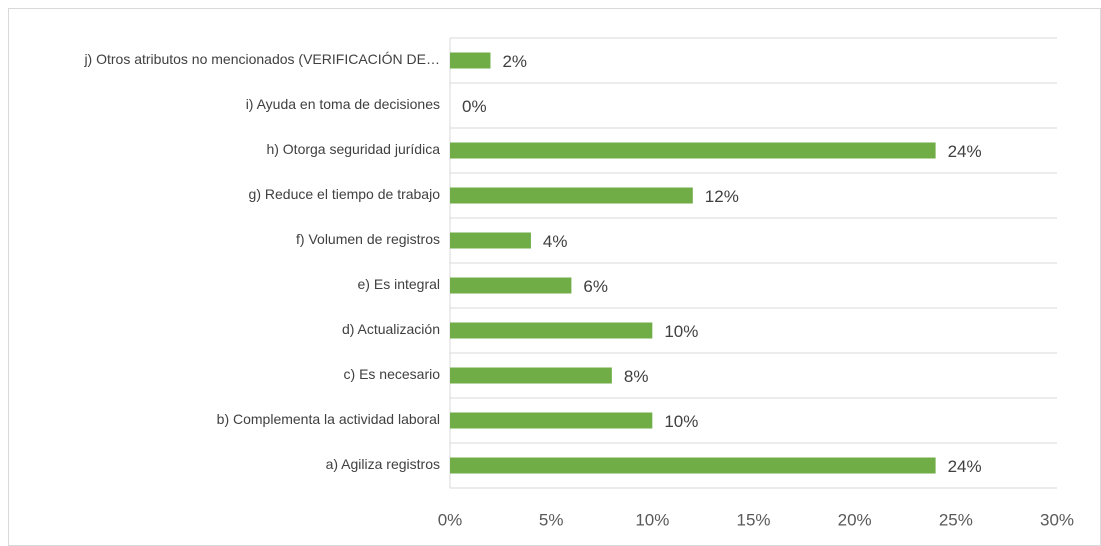 The image size is (1101, 546). What do you see at coordinates (722, 196) in the screenshot?
I see `value-label: 12%` at bounding box center [722, 196].